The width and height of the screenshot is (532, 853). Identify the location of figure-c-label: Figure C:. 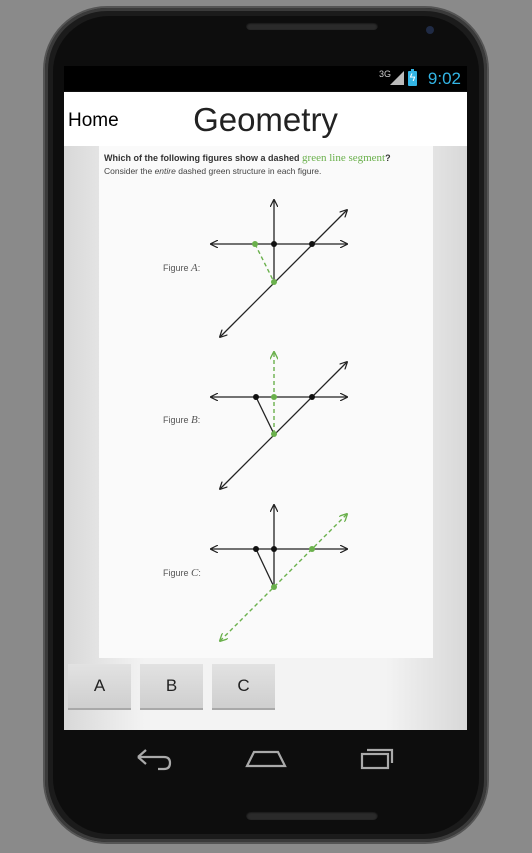
(182, 573).